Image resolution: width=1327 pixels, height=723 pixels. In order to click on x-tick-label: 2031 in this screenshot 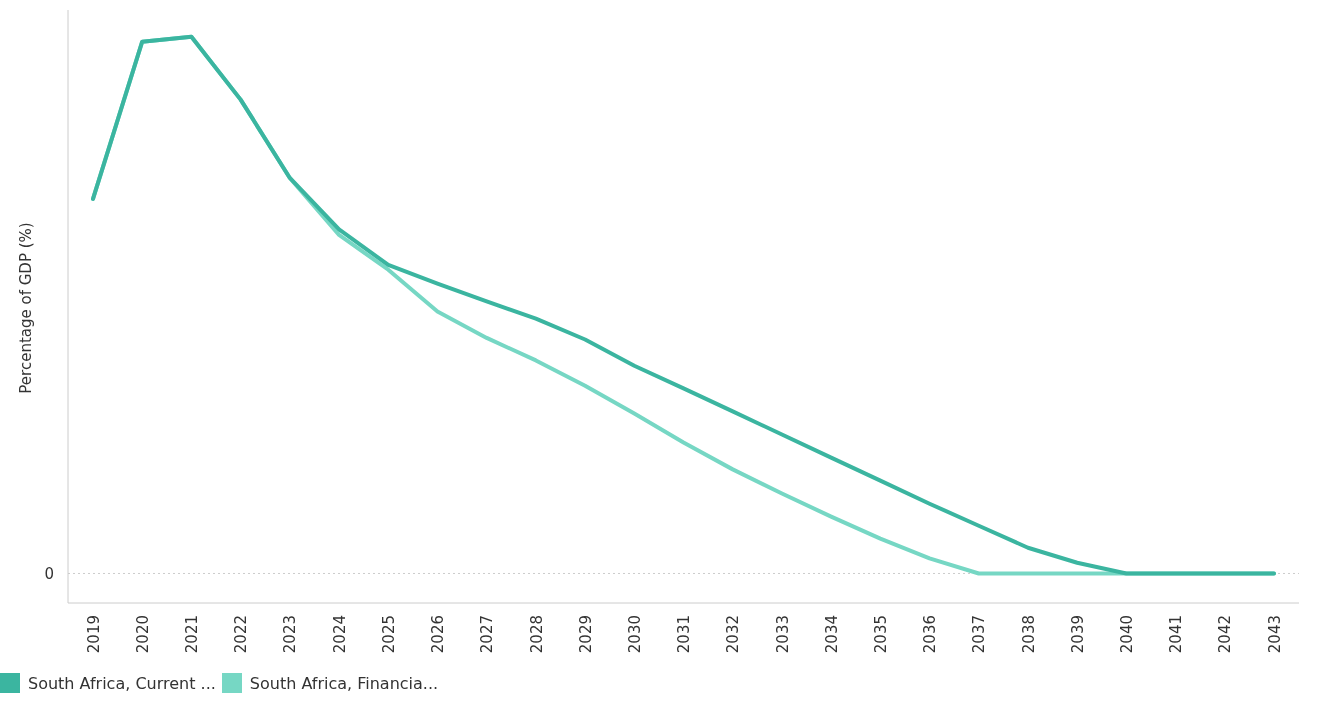, I will do `click(684, 634)`.